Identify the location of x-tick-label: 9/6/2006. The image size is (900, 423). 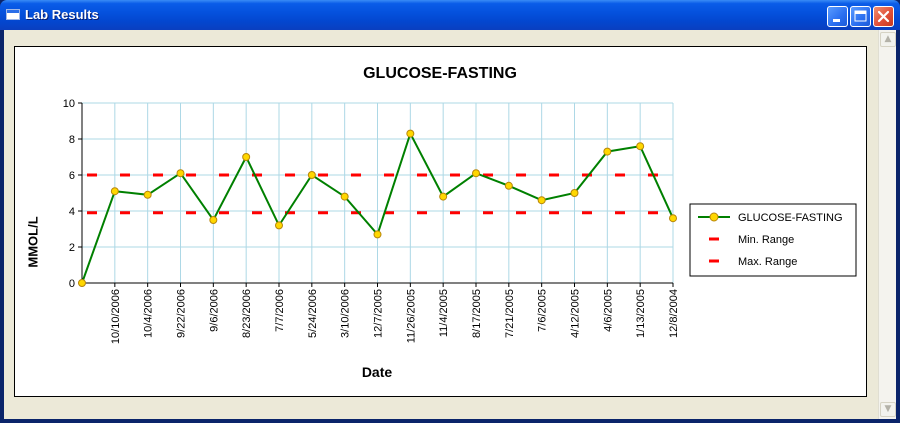
(214, 310).